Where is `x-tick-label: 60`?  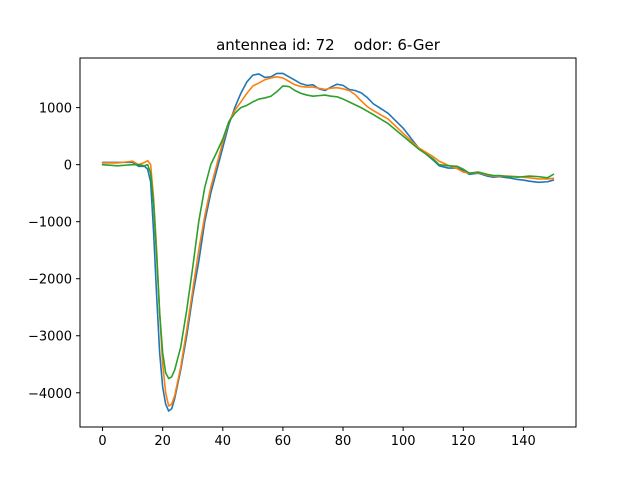
x-tick-label: 60 is located at coordinates (283, 441).